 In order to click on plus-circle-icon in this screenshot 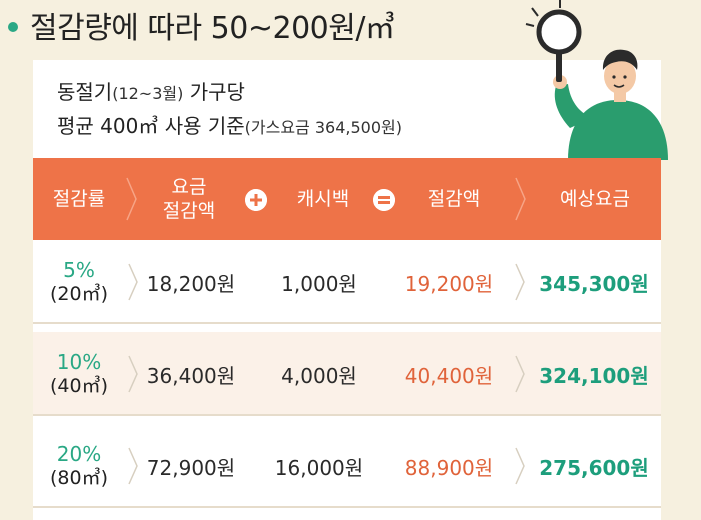, I will do `click(256, 200)`.